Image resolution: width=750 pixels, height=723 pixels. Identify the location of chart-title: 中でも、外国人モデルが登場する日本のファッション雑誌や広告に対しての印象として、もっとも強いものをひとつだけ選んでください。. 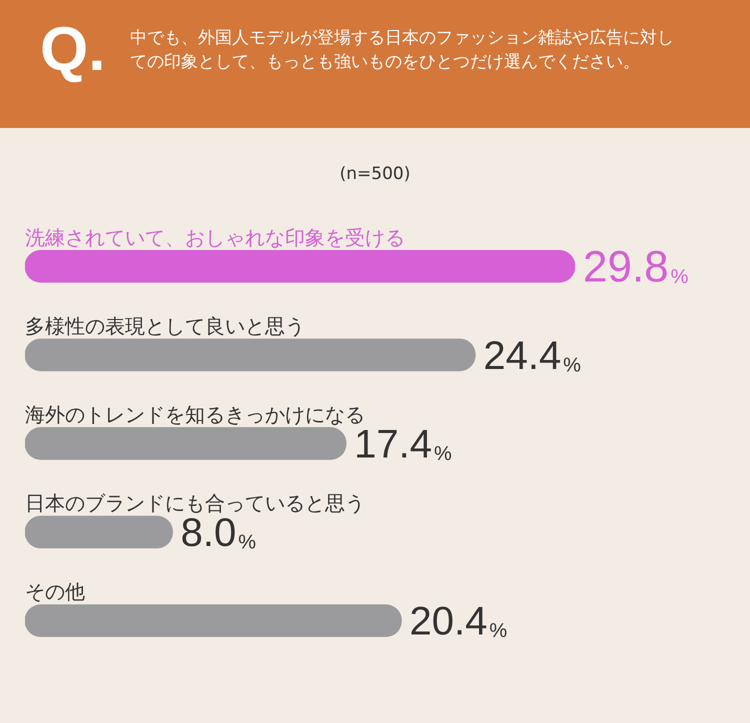
(402, 50).